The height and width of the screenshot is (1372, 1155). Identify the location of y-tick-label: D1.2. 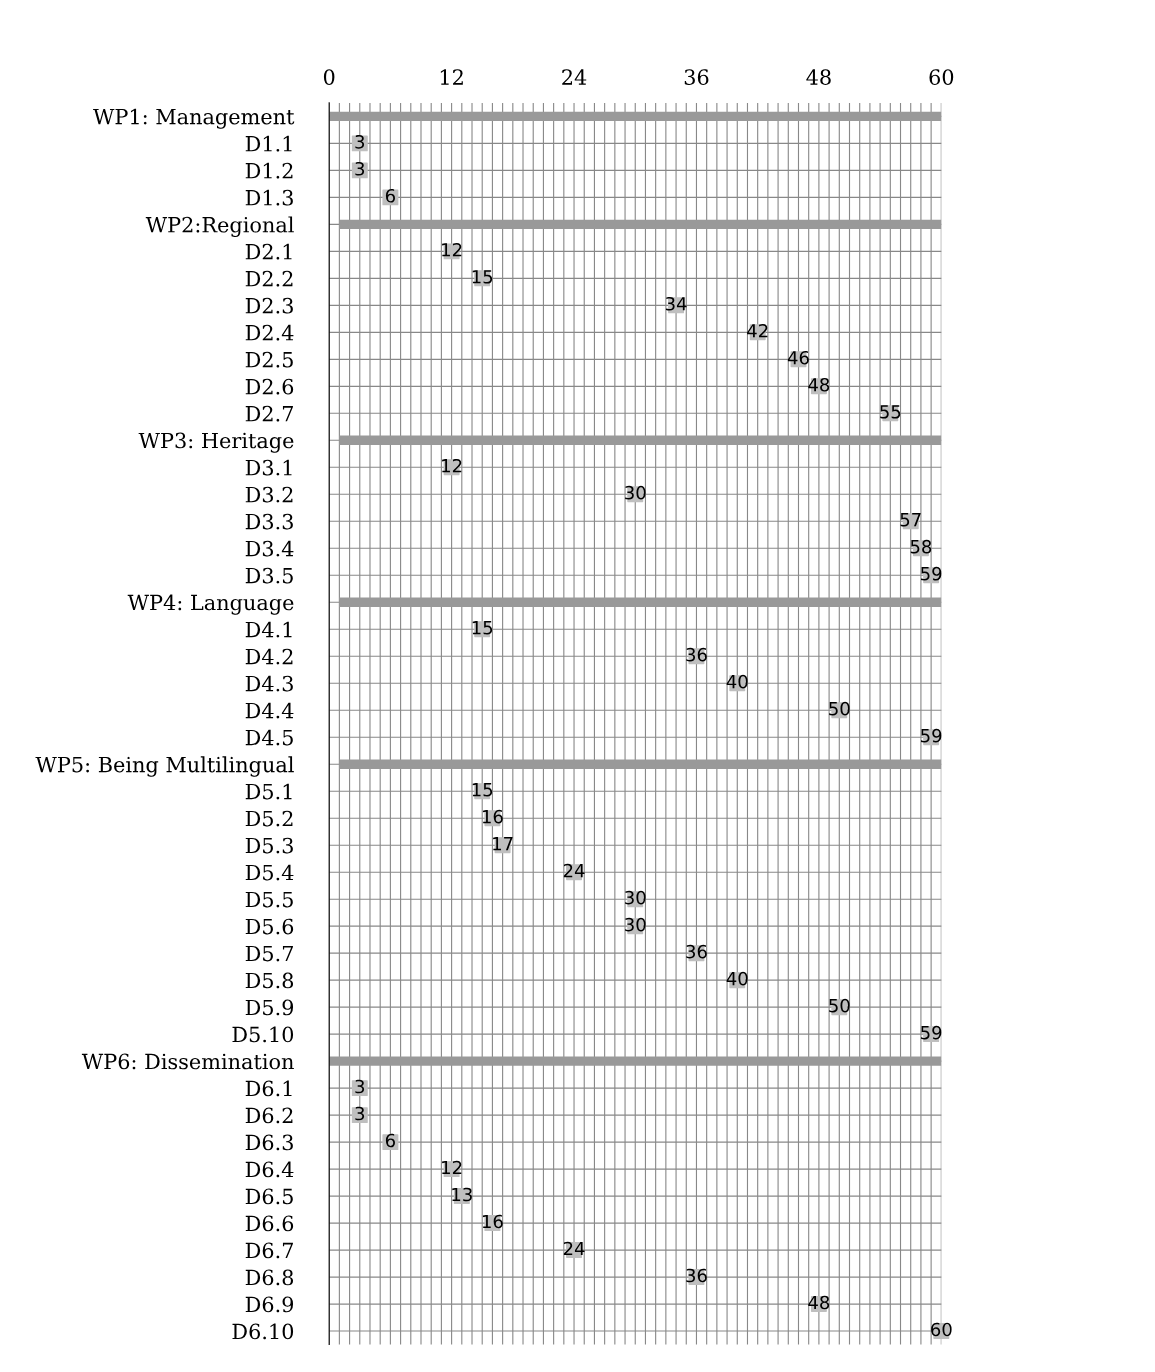
(269, 170).